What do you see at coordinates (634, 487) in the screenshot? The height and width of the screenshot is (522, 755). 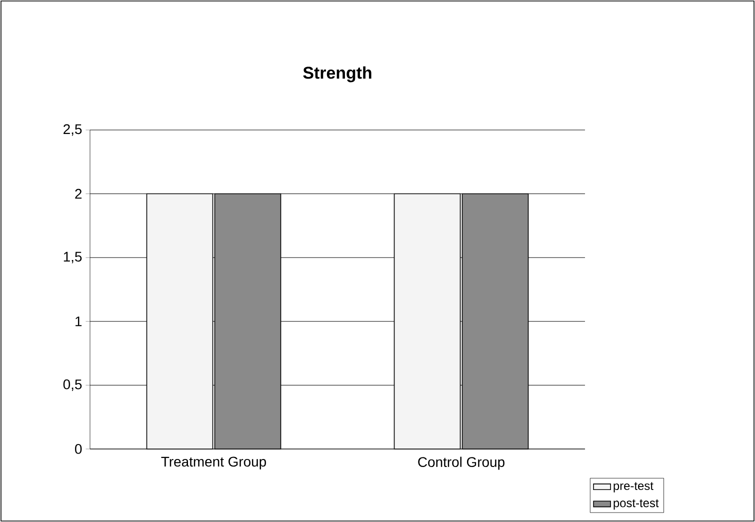 I see `legend-label: pre-test` at bounding box center [634, 487].